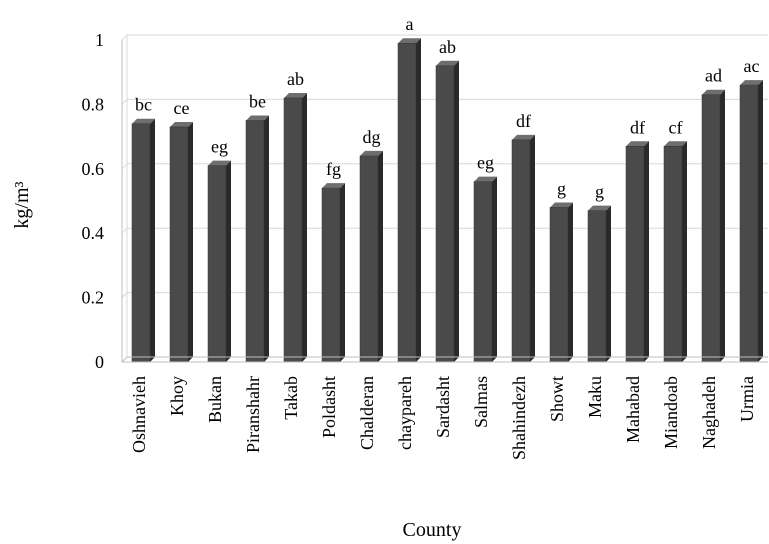  I want to click on x-tick-label: chaypareh, so click(405, 413).